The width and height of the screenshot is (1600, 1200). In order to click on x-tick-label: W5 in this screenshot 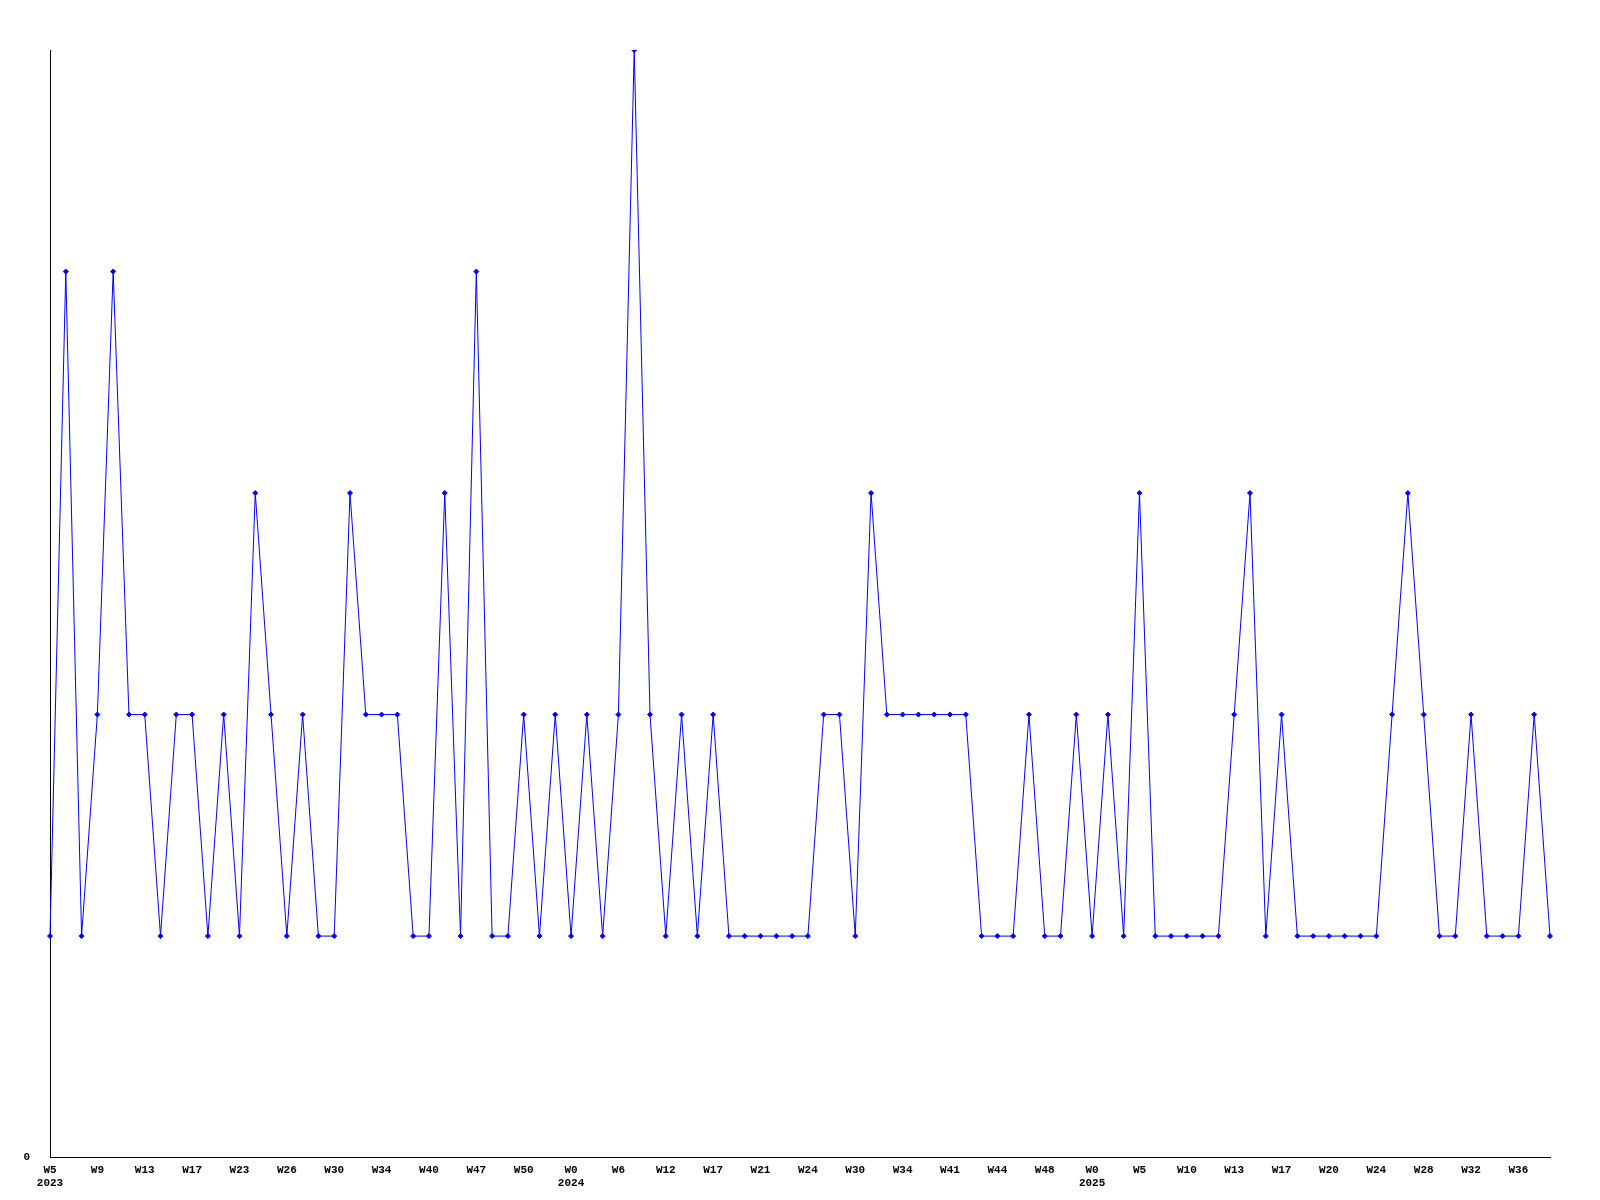, I will do `click(1139, 1169)`.